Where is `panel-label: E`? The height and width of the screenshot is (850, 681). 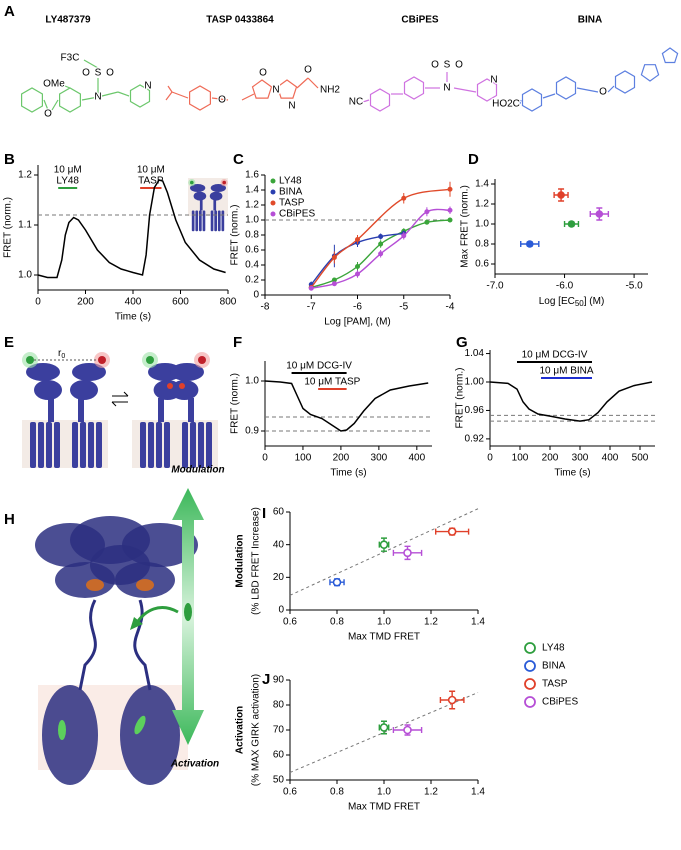
panel-label: E is located at coordinates (9, 342).